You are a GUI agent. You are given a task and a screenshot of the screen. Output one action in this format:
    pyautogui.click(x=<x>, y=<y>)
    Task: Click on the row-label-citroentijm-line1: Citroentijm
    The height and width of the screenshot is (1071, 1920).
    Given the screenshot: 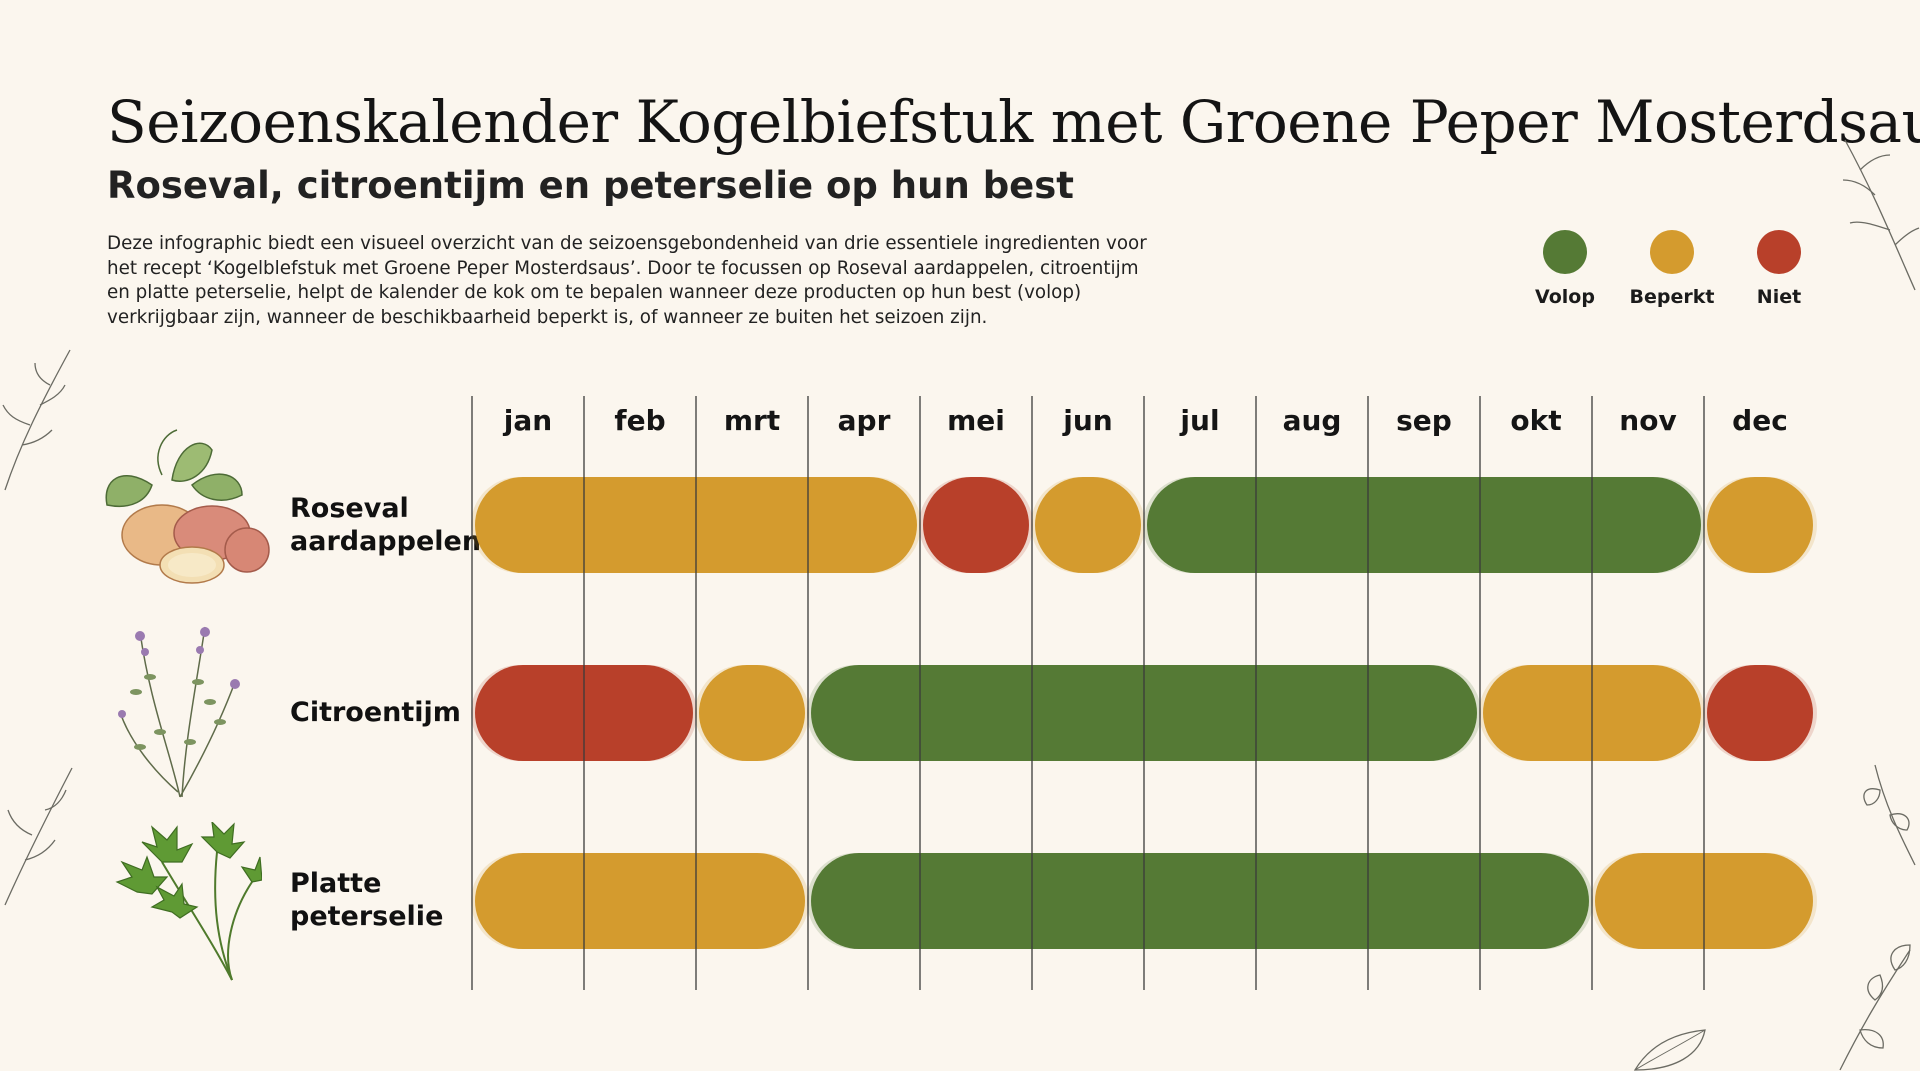 What is the action you would take?
    pyautogui.click(x=375, y=712)
    